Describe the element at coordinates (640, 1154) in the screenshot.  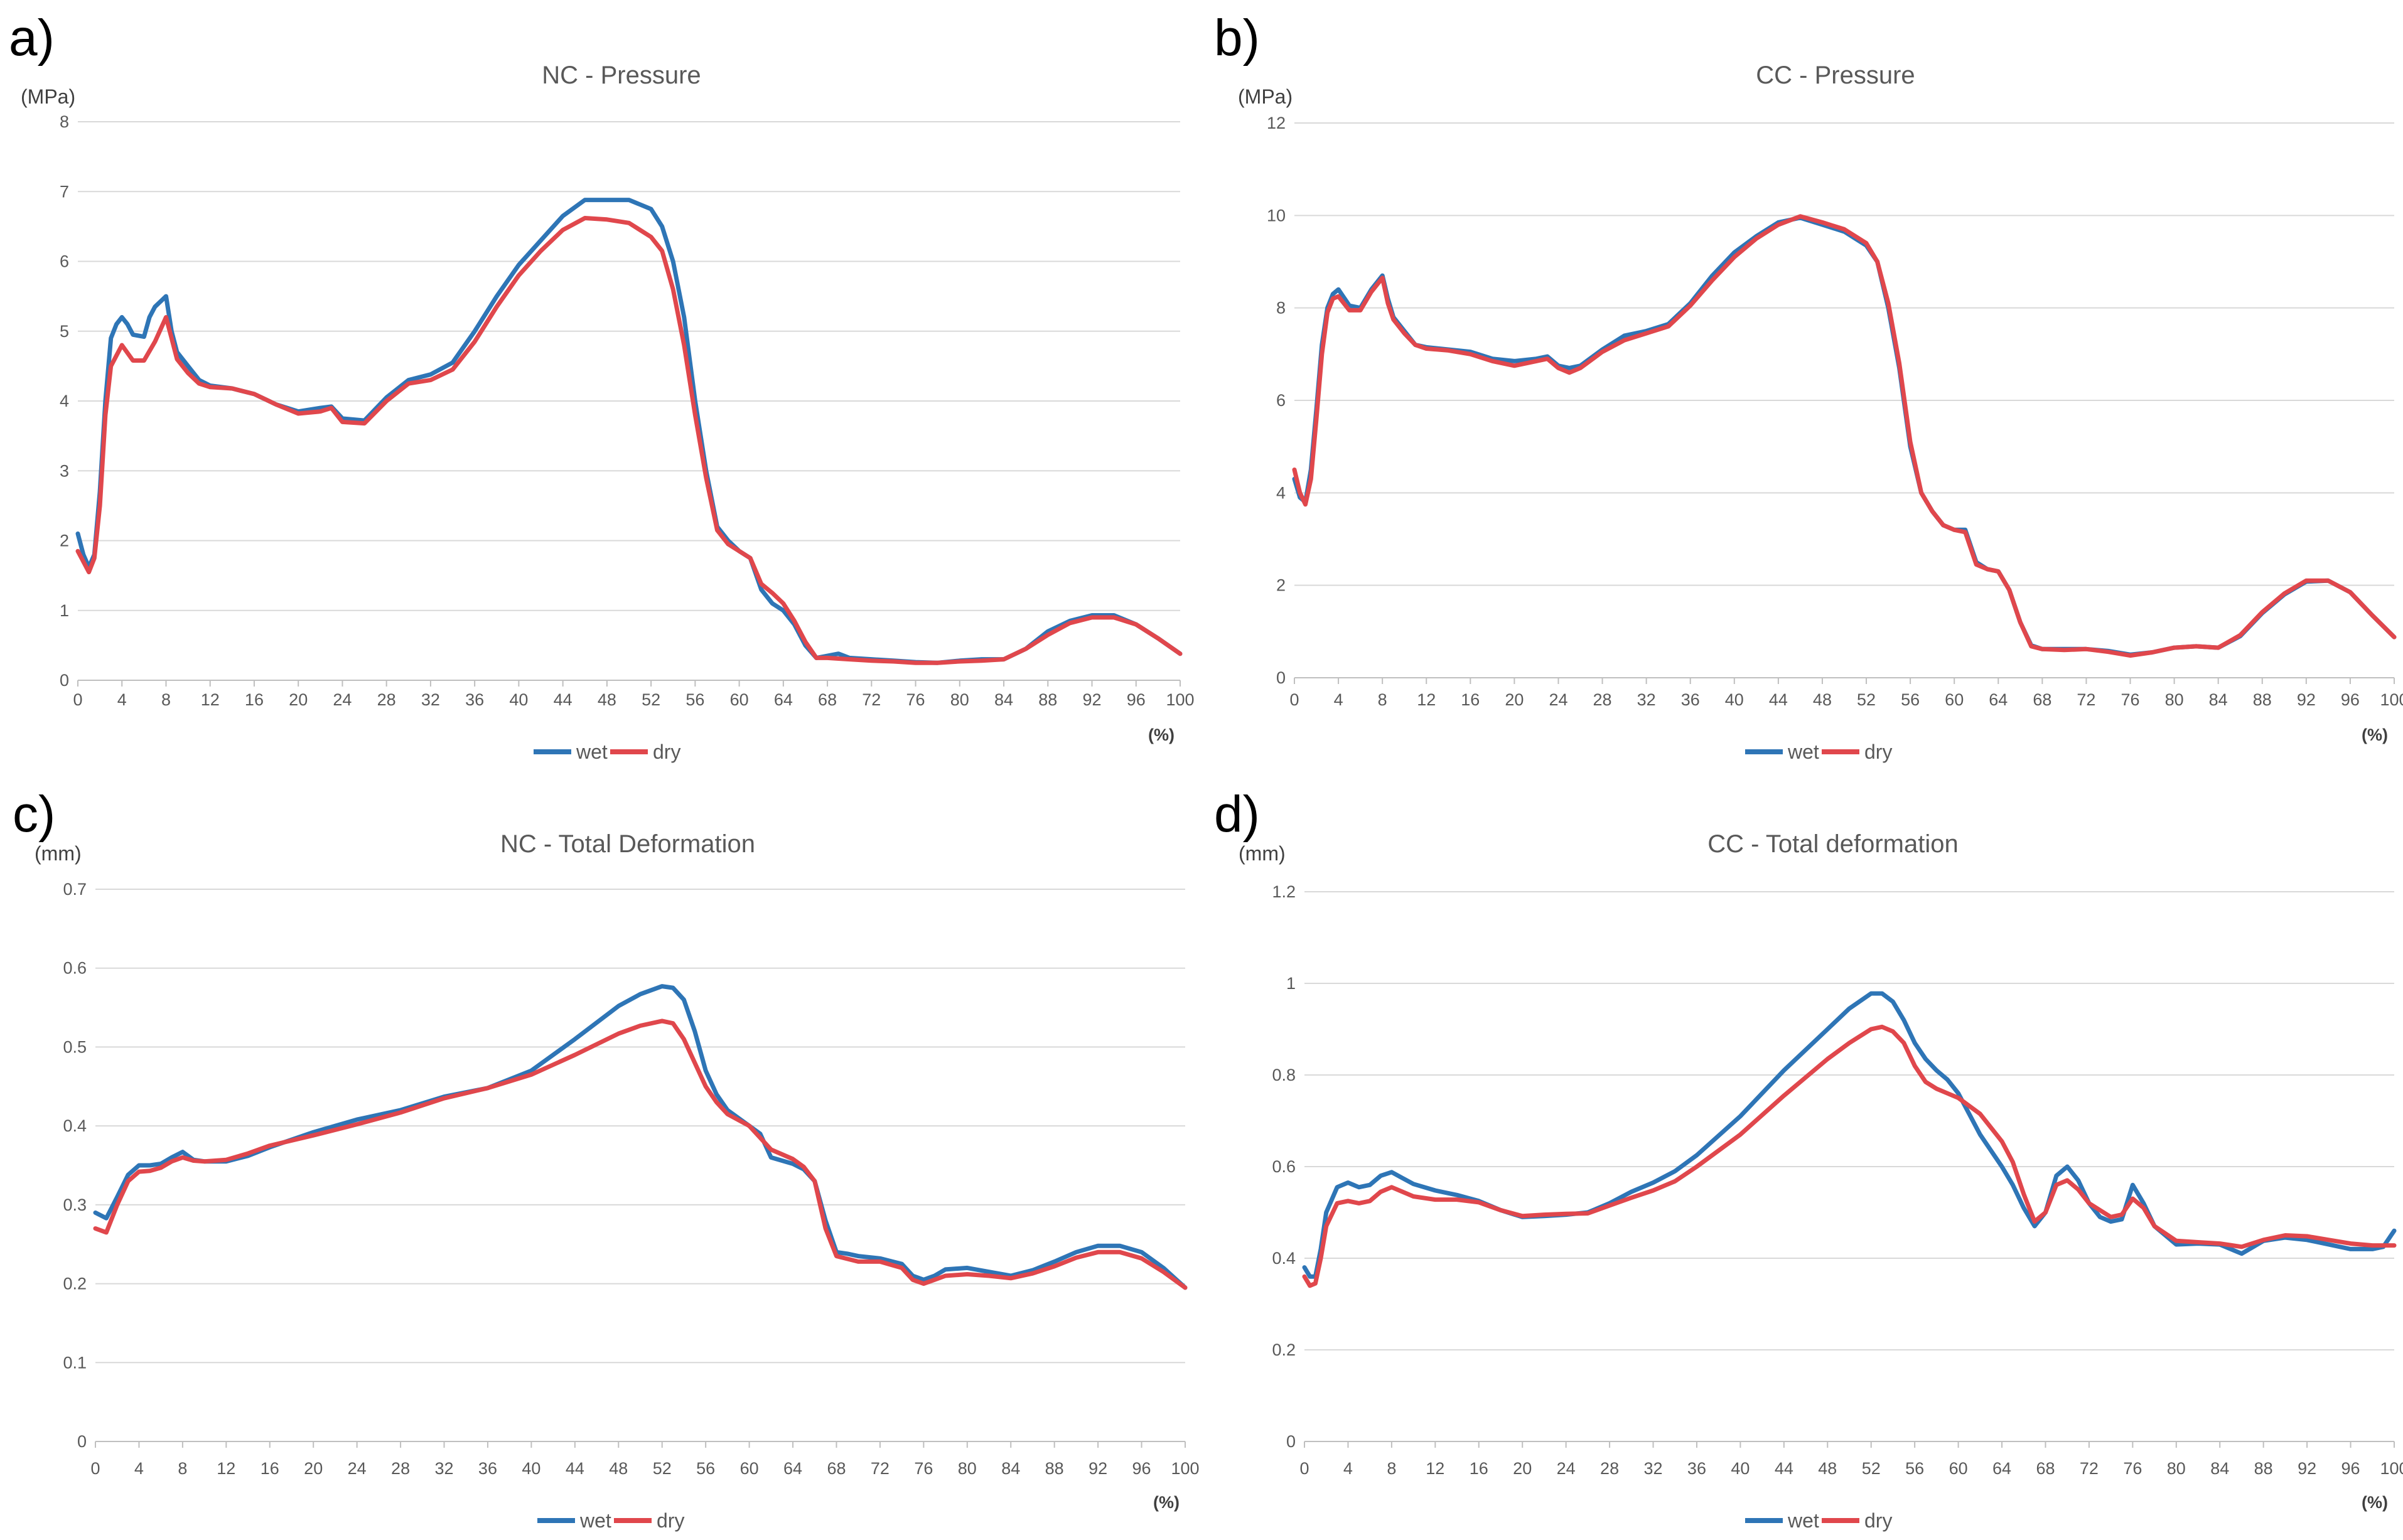
I see `series-line-dry` at that location.